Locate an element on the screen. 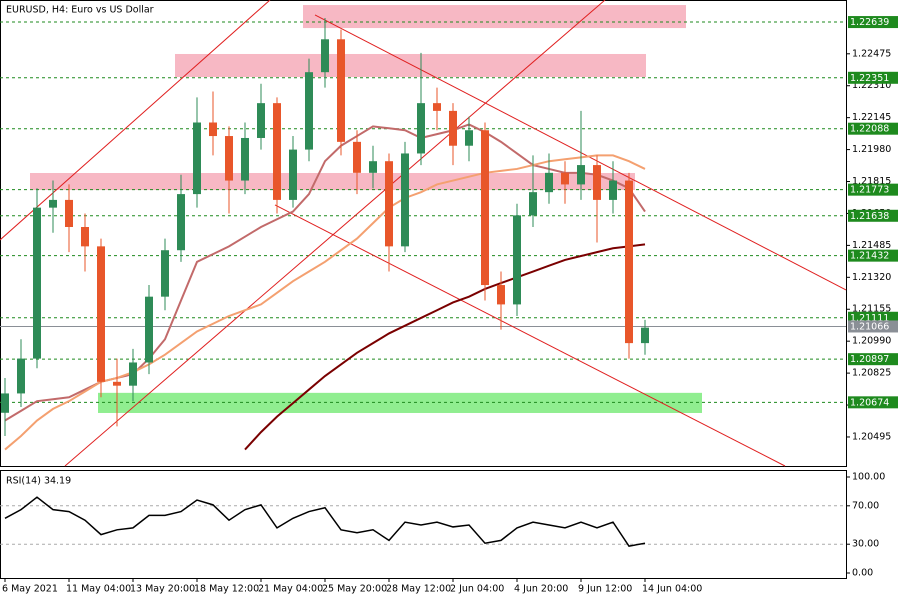 Image resolution: width=900 pixels, height=604 pixels. y-tick-label: 1.21485 is located at coordinates (871, 245).